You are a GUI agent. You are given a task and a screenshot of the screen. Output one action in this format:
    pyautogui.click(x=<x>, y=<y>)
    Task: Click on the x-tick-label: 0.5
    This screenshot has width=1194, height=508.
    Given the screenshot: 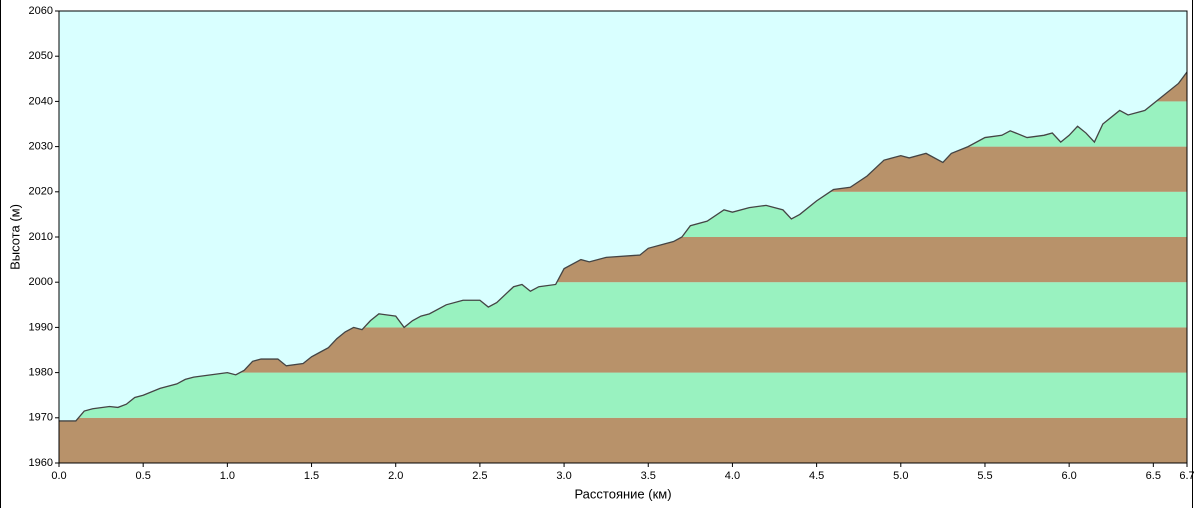 What is the action you would take?
    pyautogui.click(x=143, y=476)
    